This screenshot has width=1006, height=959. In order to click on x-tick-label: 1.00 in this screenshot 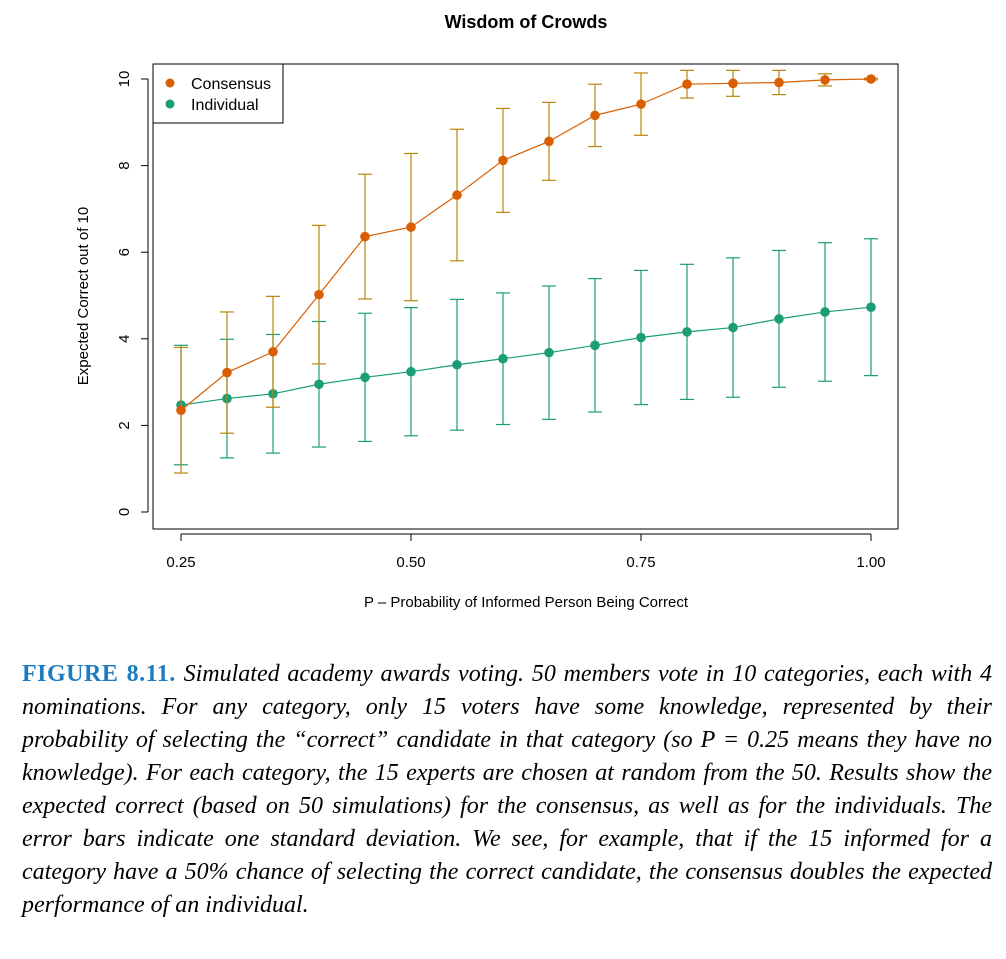, I will do `click(870, 562)`.